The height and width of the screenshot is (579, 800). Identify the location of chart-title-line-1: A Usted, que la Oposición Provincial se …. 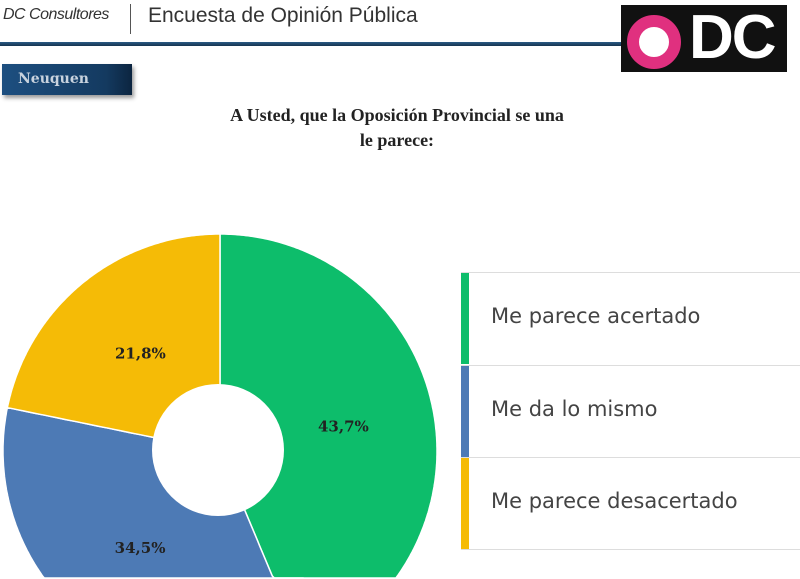
(397, 115).